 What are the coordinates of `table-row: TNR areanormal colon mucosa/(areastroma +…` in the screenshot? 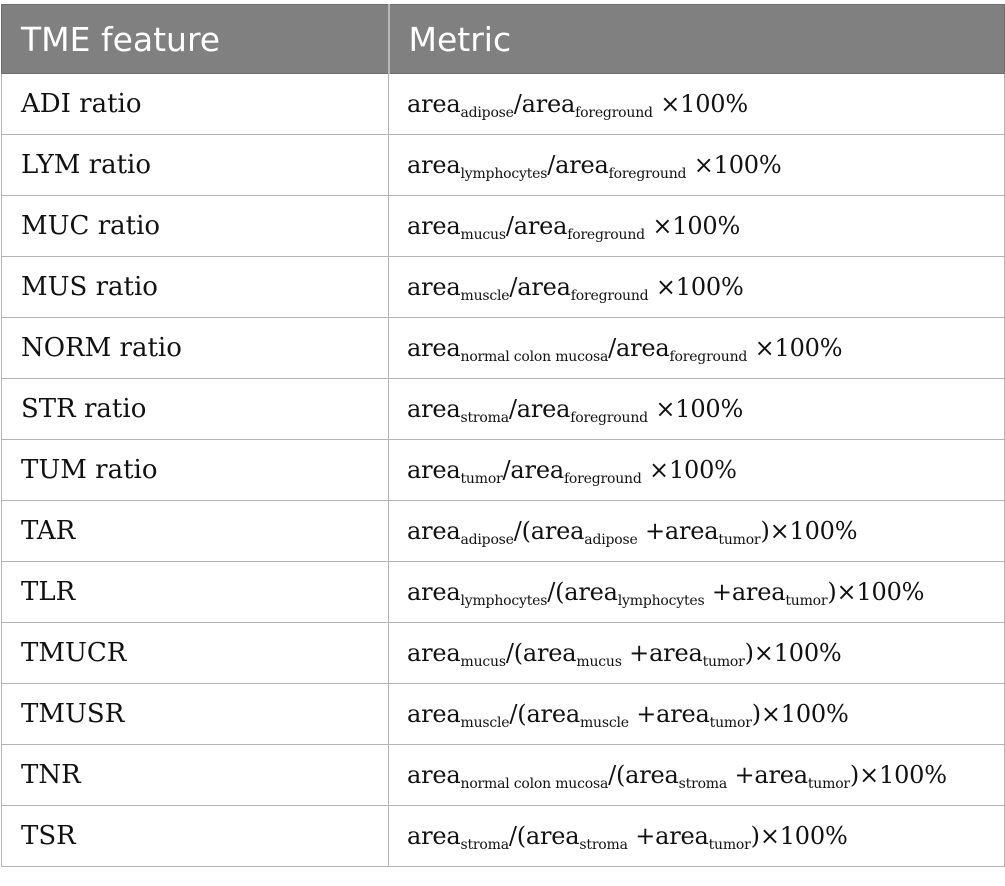 It's located at (503, 775).